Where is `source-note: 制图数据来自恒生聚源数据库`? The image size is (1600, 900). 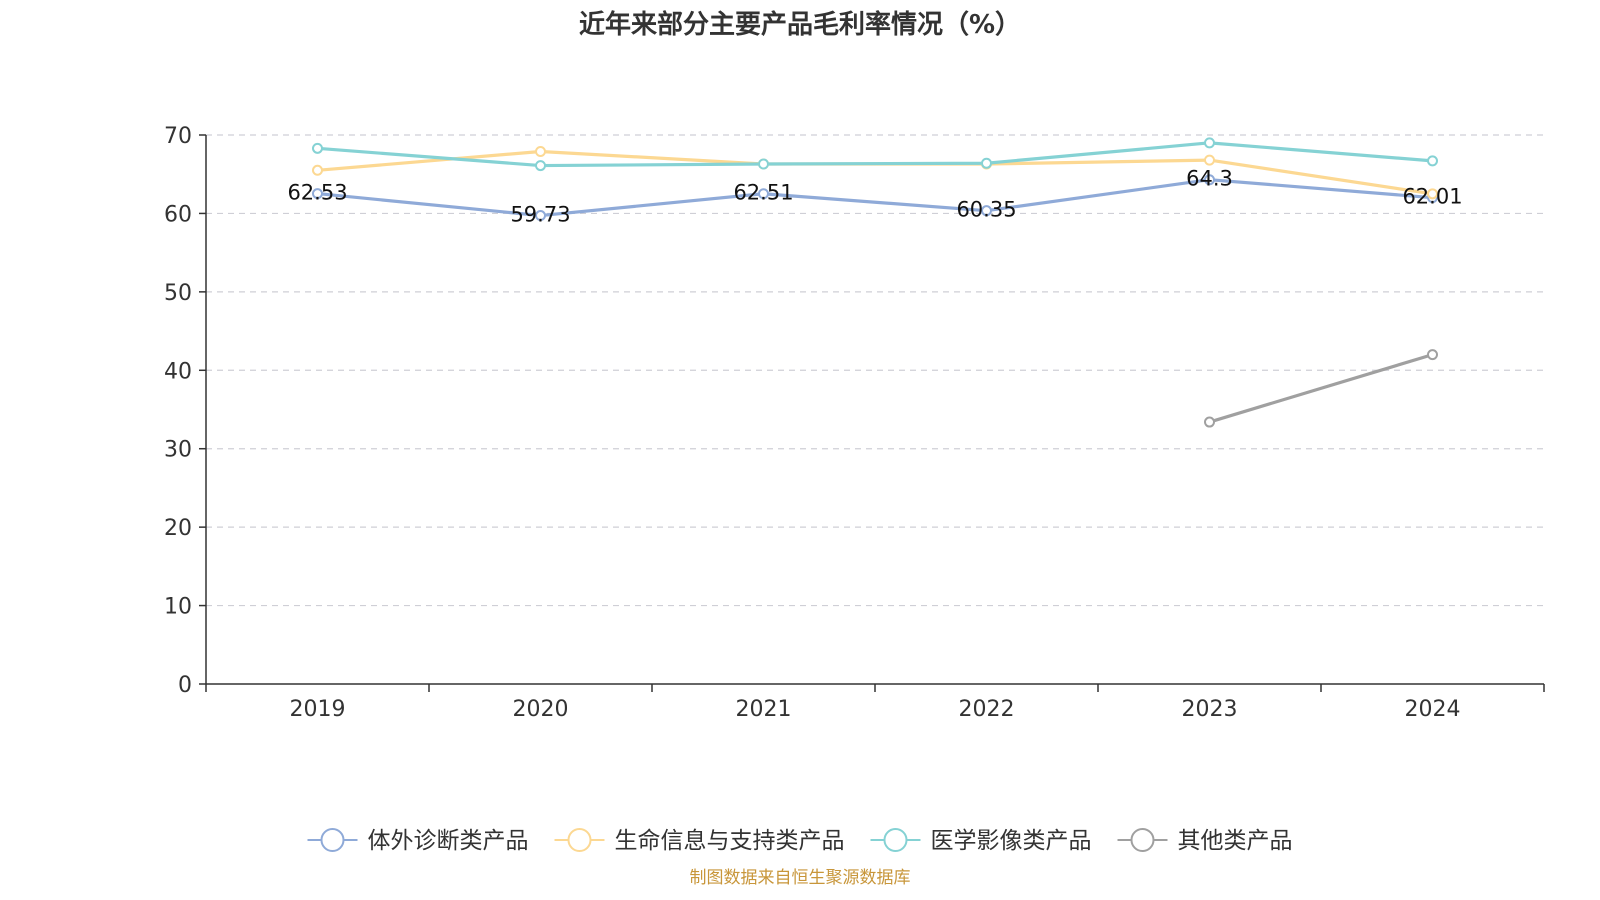 source-note: 制图数据来自恒生聚源数据库 is located at coordinates (800, 878).